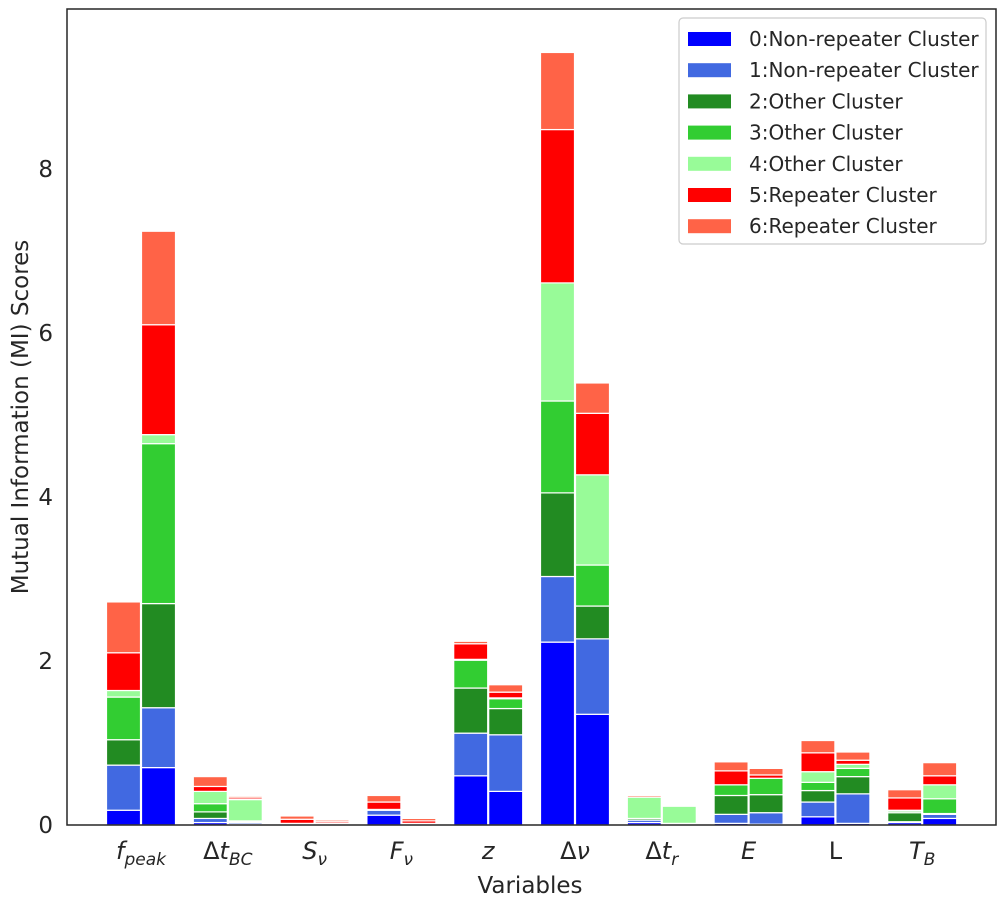 The height and width of the screenshot is (908, 1005). I want to click on bar-segment-9-bar2-series6, so click(853, 756).